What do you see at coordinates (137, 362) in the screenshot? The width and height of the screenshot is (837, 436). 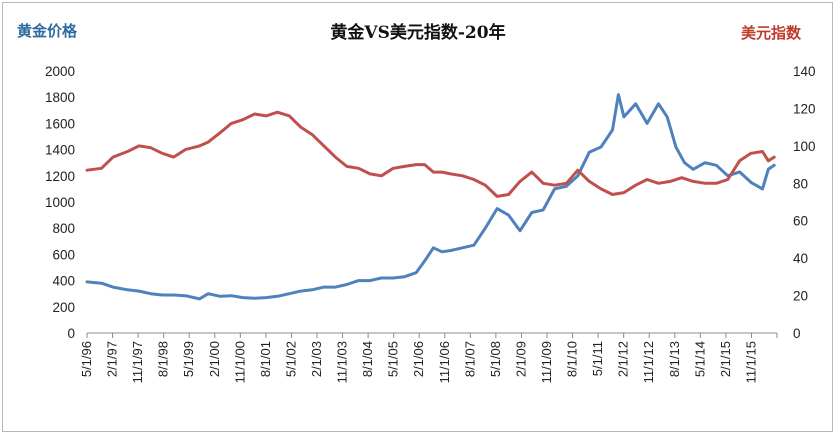 I see `x-tick-label: 11/1/97` at bounding box center [137, 362].